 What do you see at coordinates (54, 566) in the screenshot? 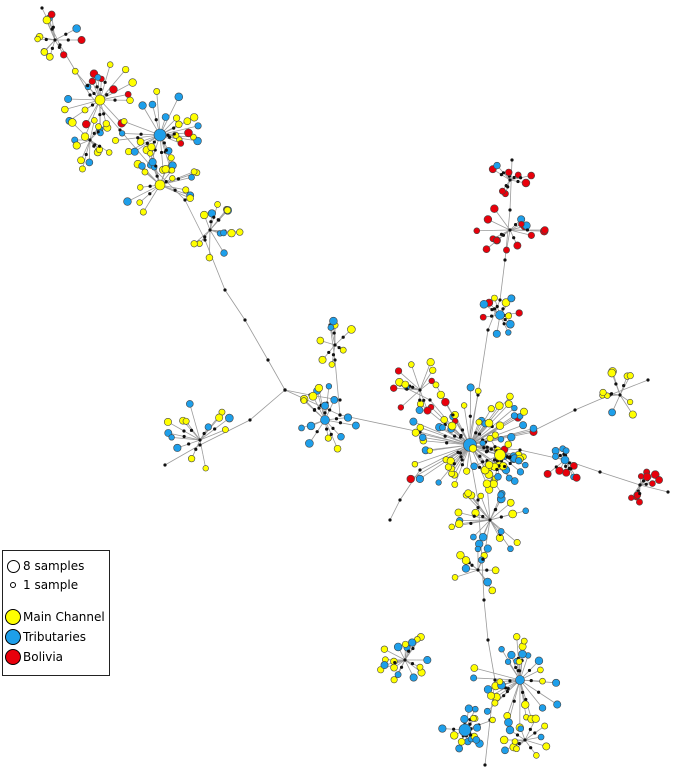
I see `legend-size-large-label: 8 samples` at bounding box center [54, 566].